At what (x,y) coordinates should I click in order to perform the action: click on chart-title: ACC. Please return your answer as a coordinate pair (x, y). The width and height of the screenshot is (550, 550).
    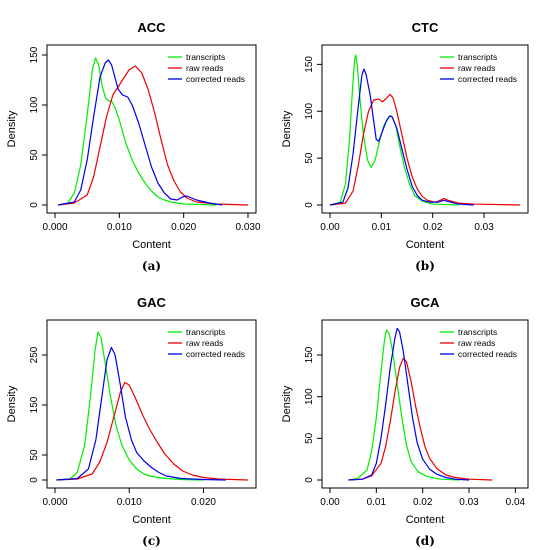
    Looking at the image, I should click on (151, 27).